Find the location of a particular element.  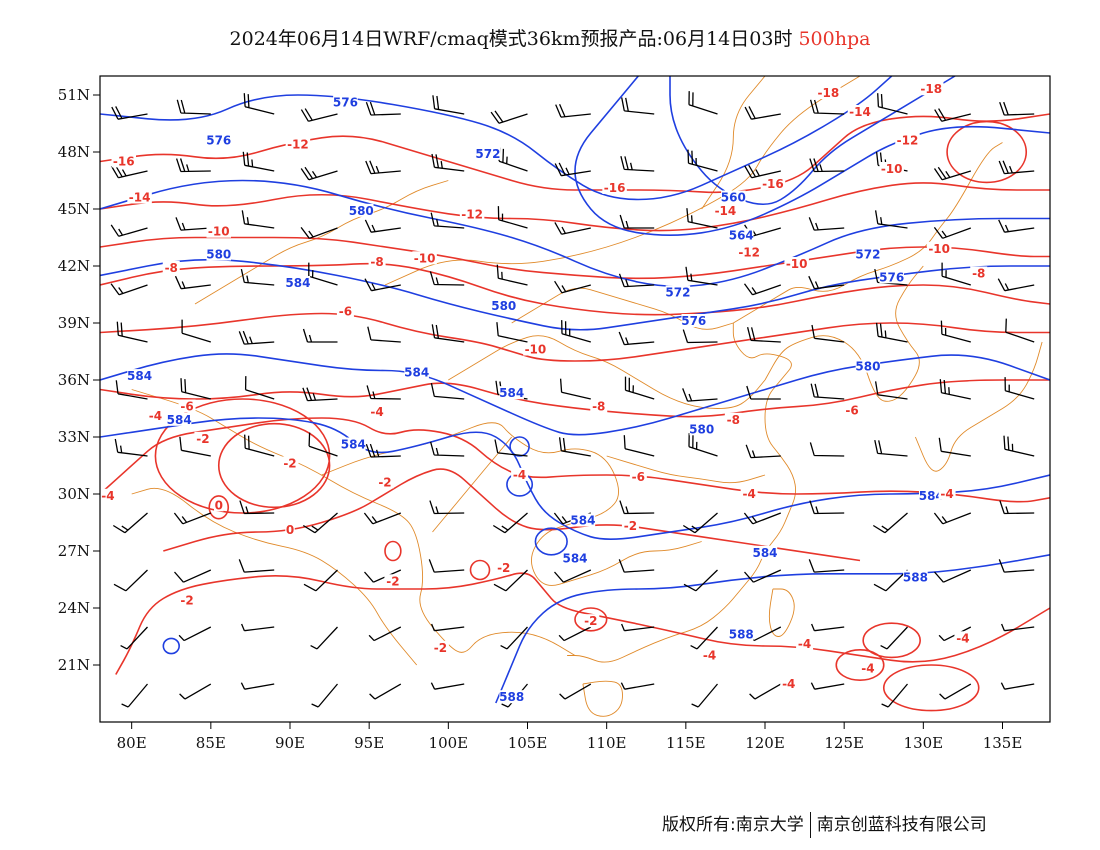

lat-tick-label: 21N is located at coordinates (74, 665).